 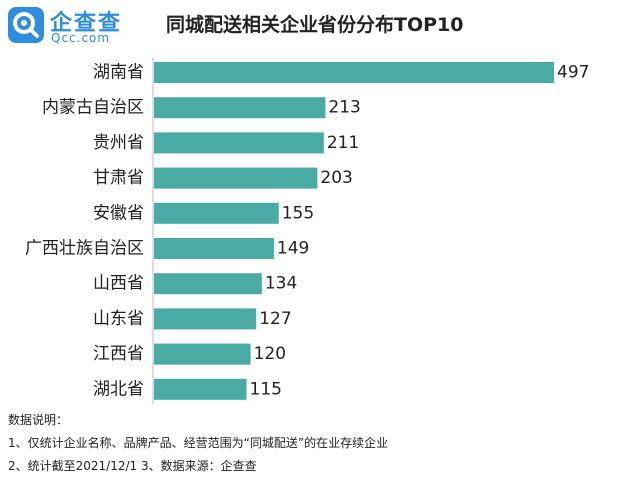 I want to click on category-label-6: 山西省, so click(x=118, y=284).